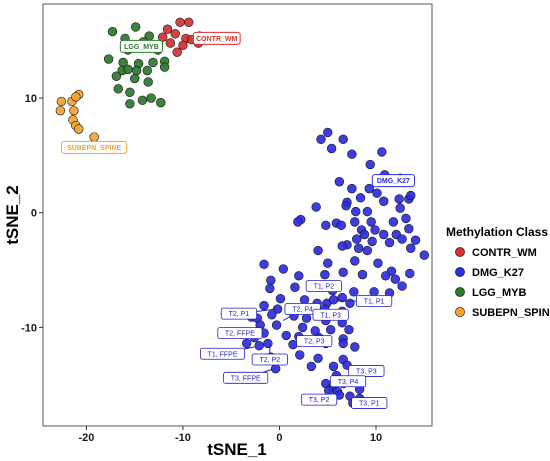  Describe the element at coordinates (504, 253) in the screenshot. I see `legend-label: CONTR_WM` at that location.